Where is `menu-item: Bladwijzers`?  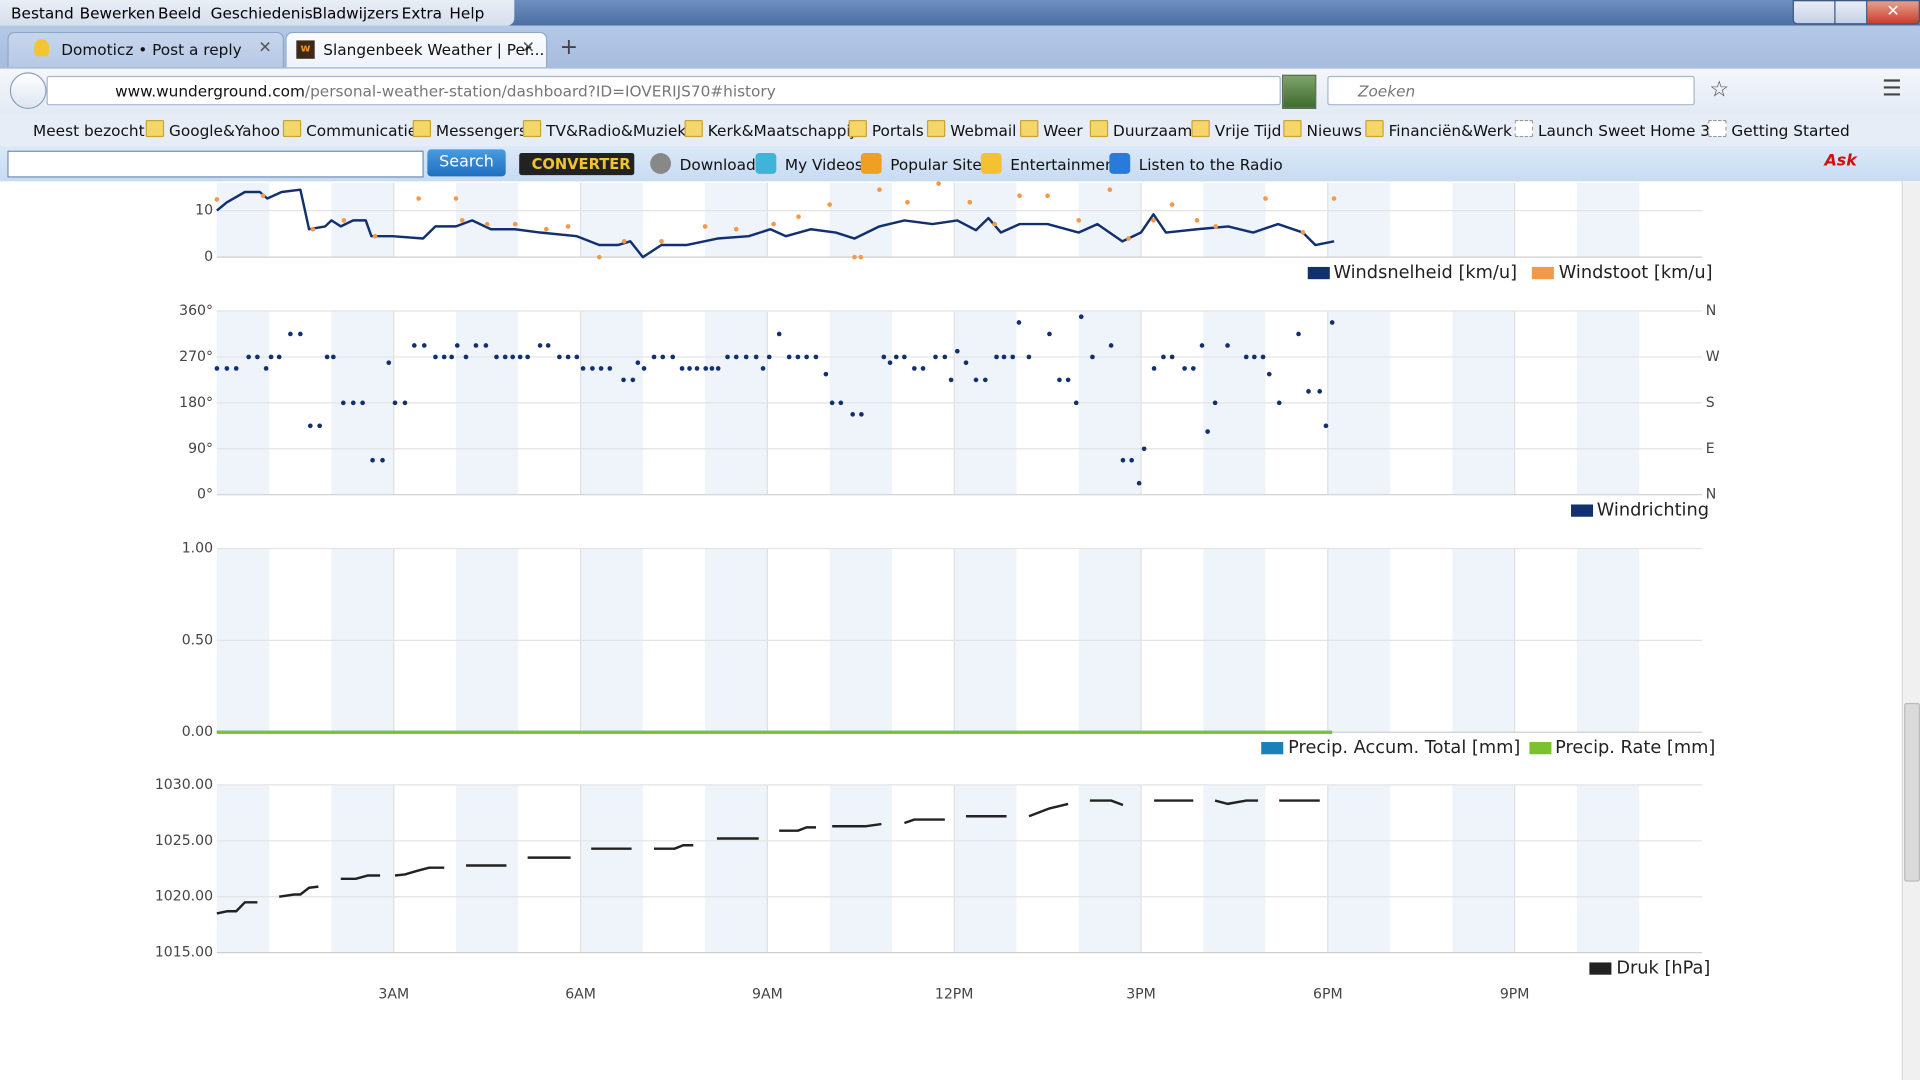 menu-item: Bladwijzers is located at coordinates (355, 13).